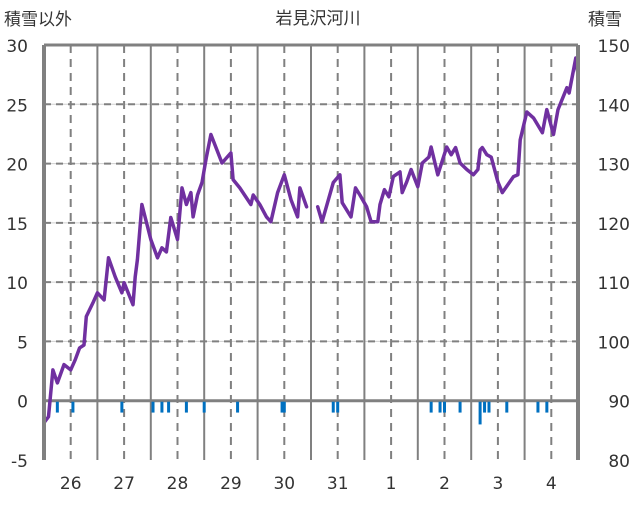 The height and width of the screenshot is (505, 636). What do you see at coordinates (17, 106) in the screenshot?
I see `y-tick-label-left: 25` at bounding box center [17, 106].